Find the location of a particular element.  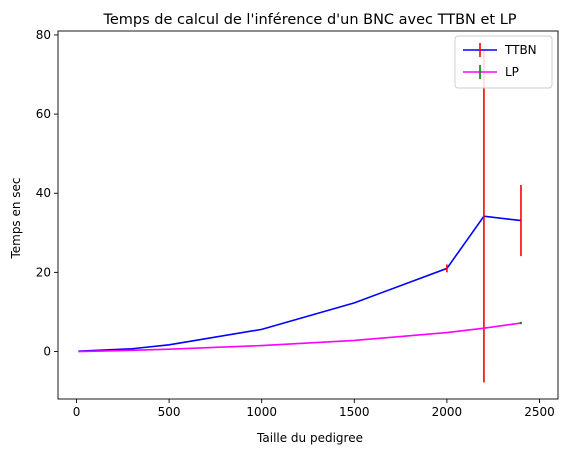

legend-box is located at coordinates (503, 62).